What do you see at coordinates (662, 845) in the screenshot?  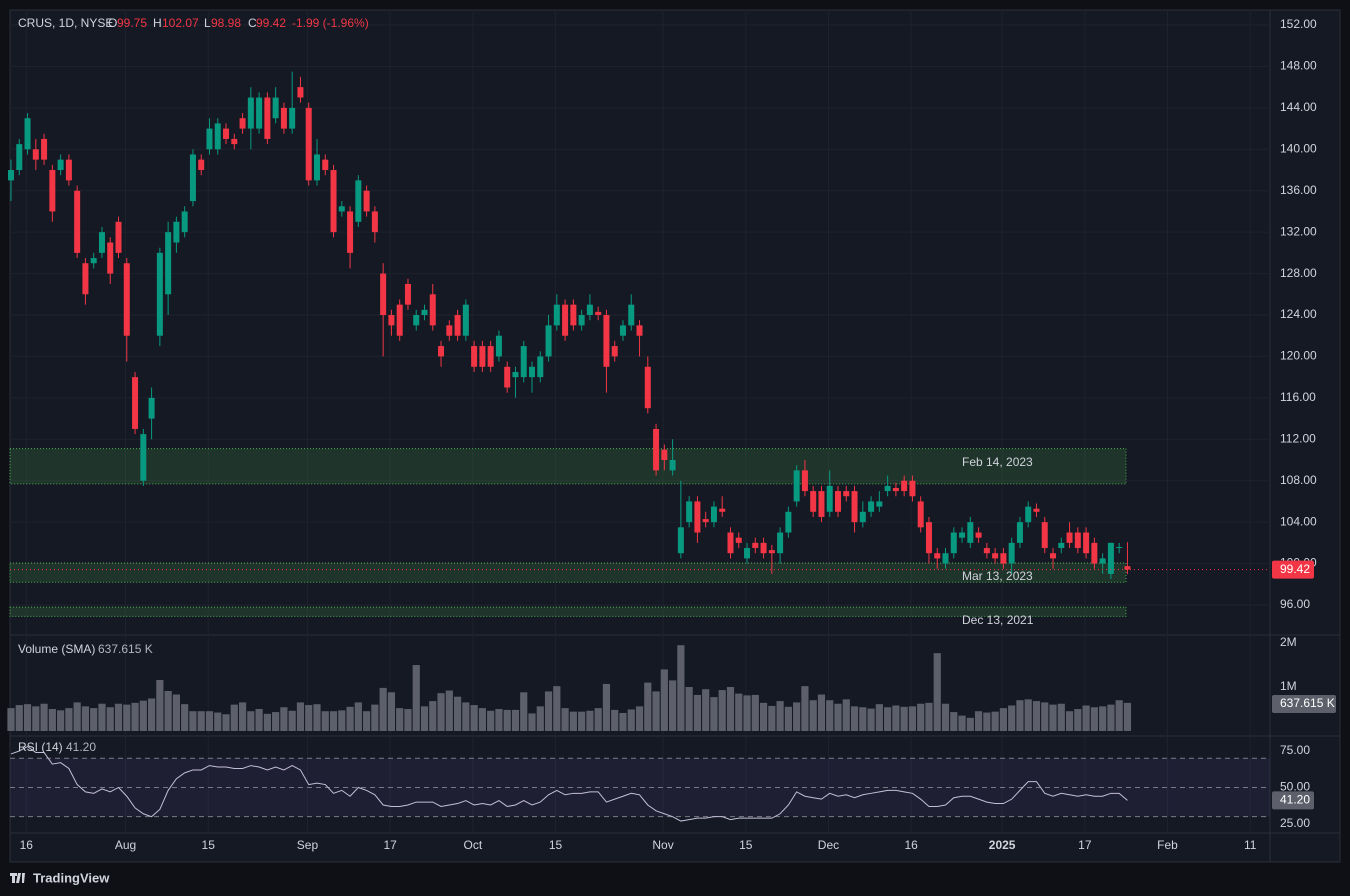 I see `x-tick-label: Nov` at bounding box center [662, 845].